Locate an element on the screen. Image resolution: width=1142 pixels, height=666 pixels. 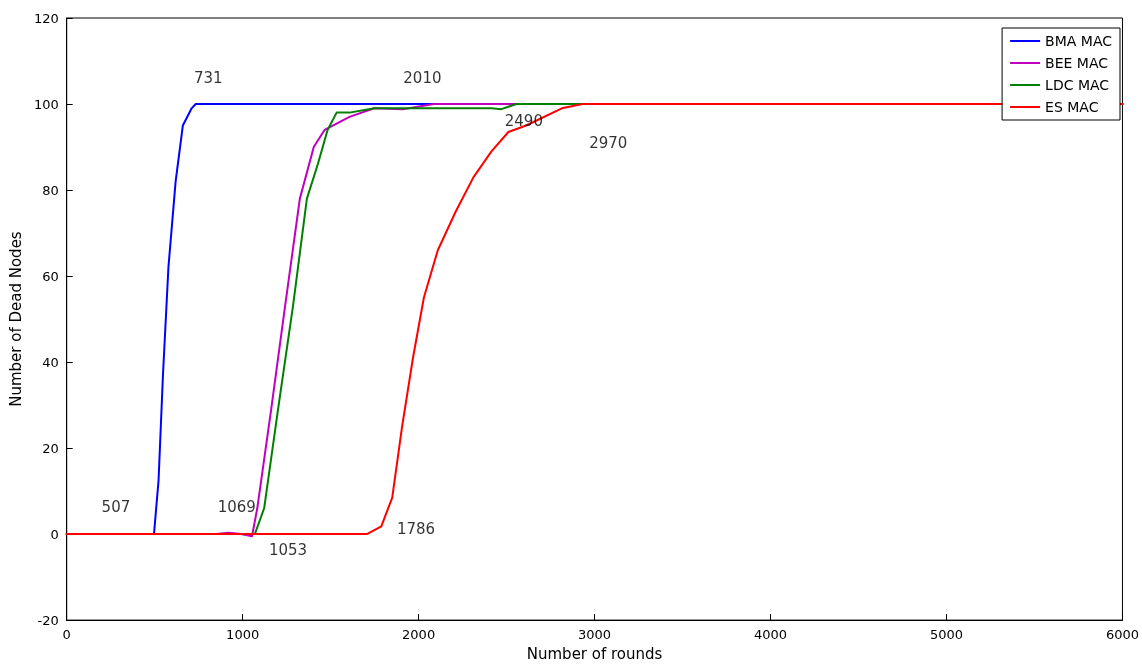
y-axis-title: Number of Dead Nodes is located at coordinates (15, 319).